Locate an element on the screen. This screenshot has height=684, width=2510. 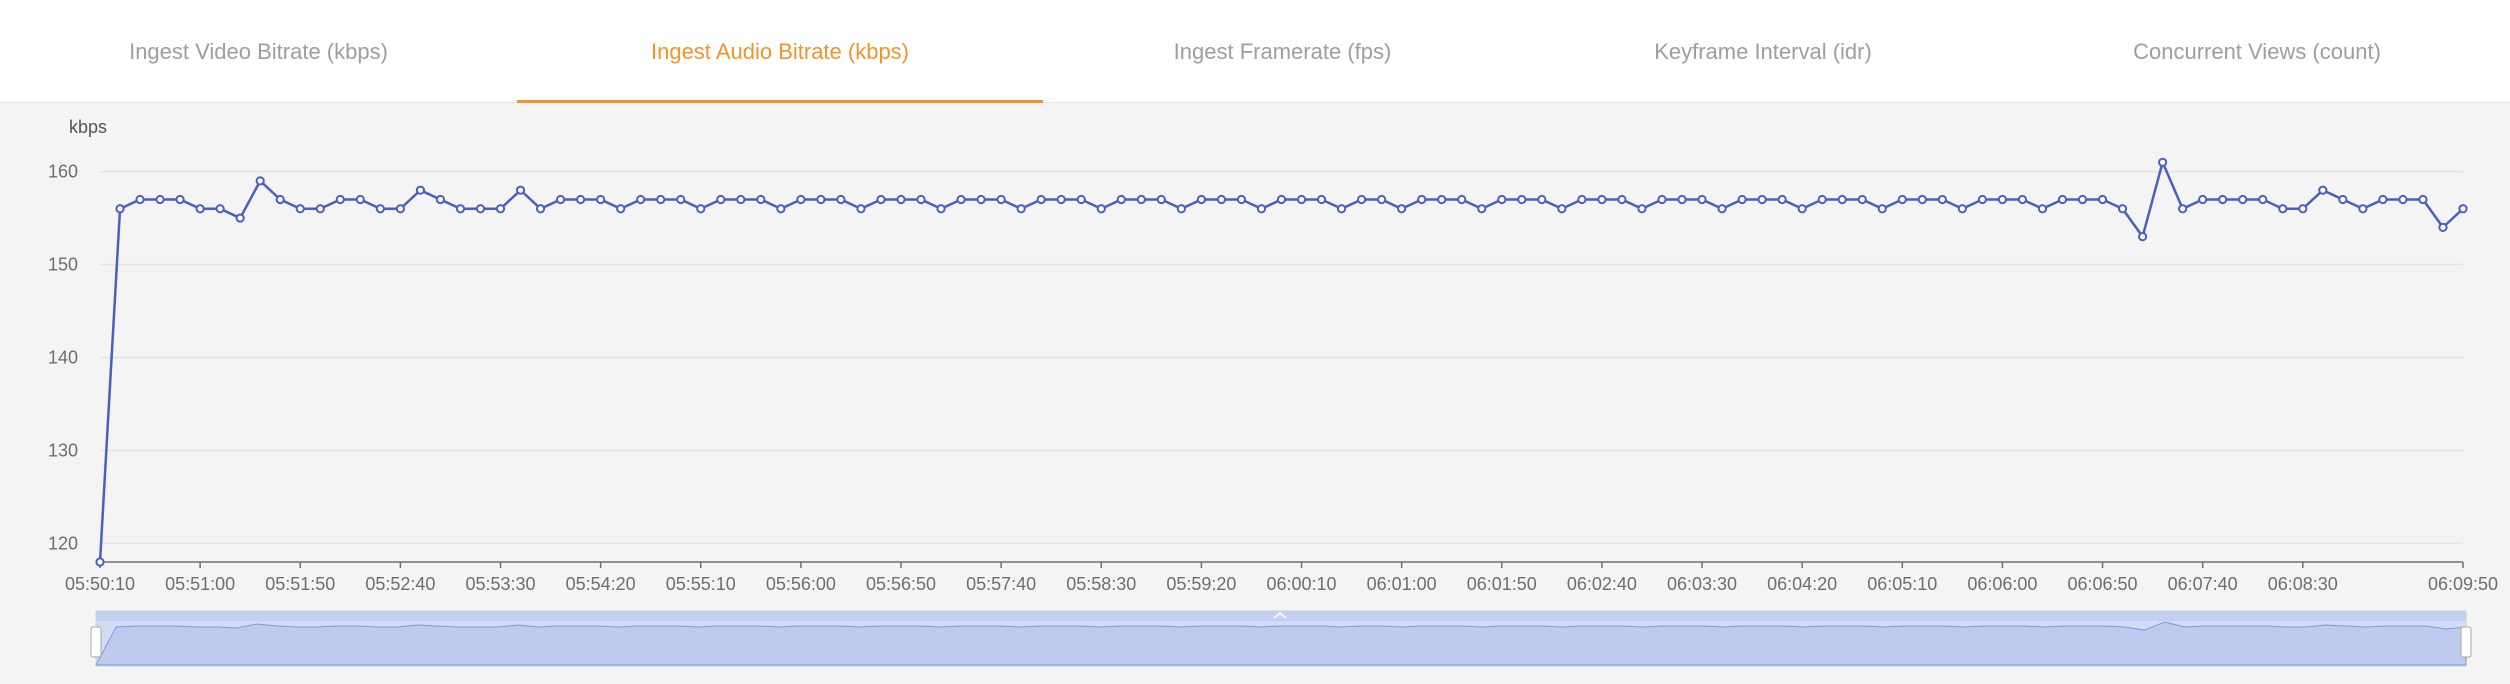
zoom-preview-area is located at coordinates (1281, 643).